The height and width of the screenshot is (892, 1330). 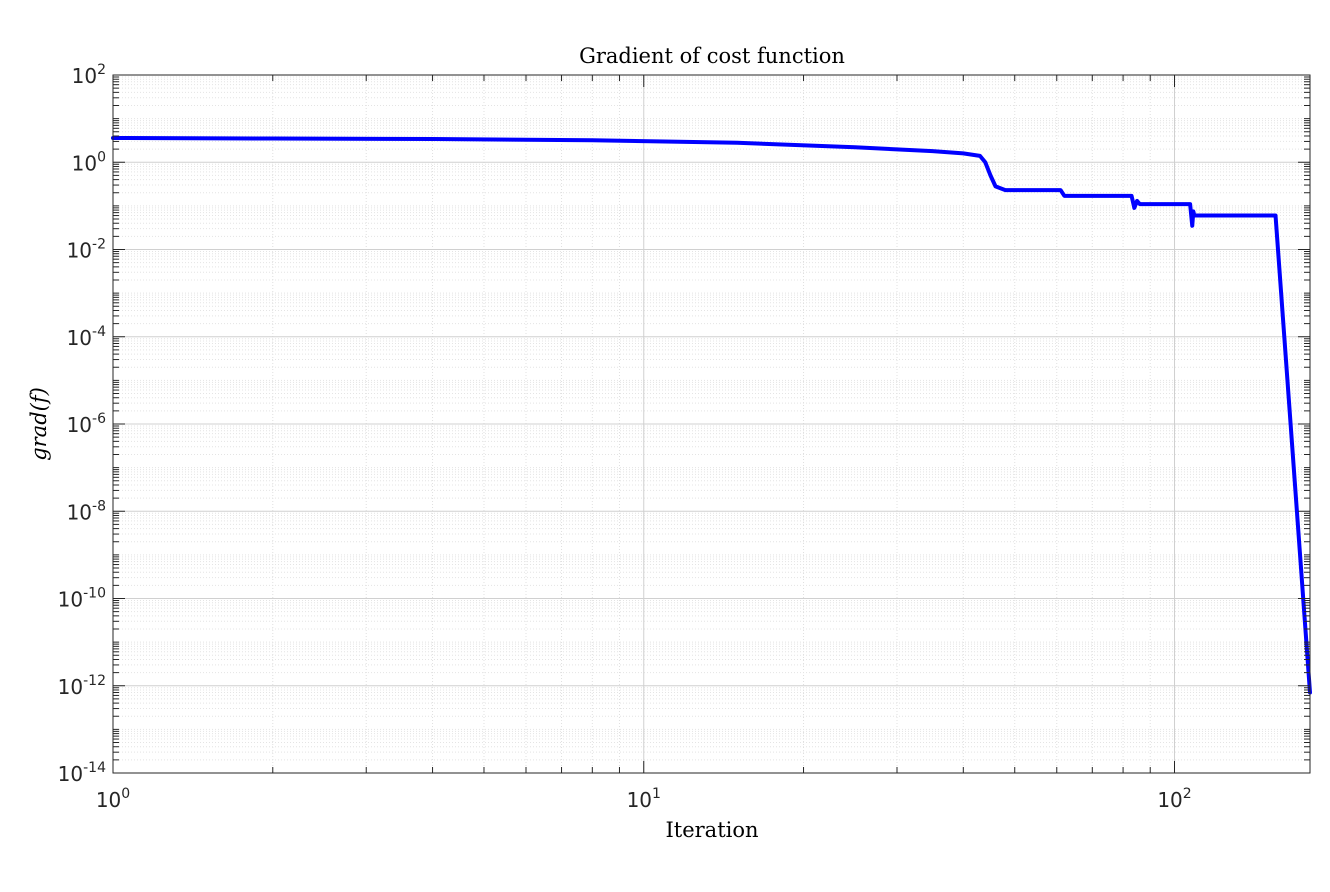 I want to click on y-tick-label: 10⁻¹⁰, so click(x=82, y=599).